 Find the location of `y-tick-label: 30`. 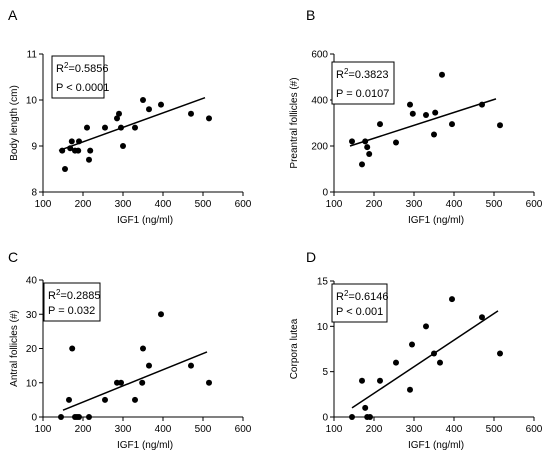

y-tick-label: 30 is located at coordinates (32, 315).